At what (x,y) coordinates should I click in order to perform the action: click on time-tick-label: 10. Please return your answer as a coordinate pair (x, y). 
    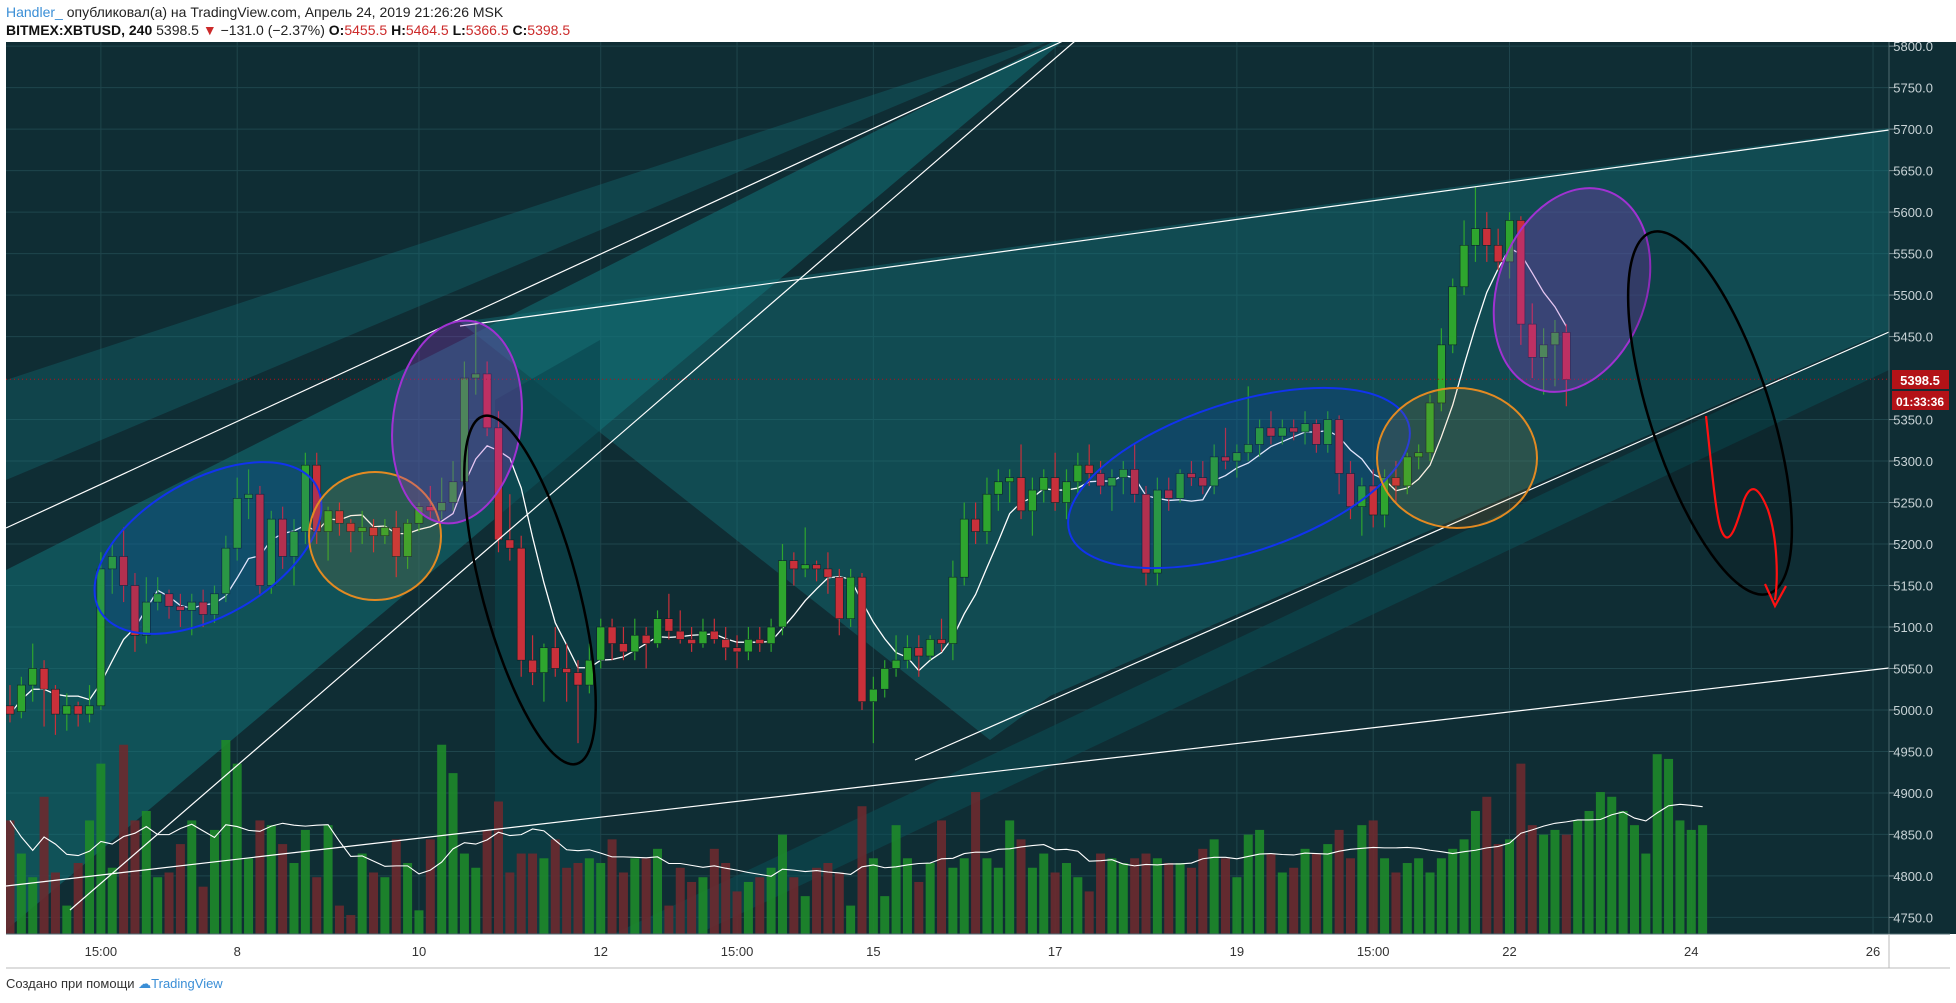
    Looking at the image, I should click on (419, 951).